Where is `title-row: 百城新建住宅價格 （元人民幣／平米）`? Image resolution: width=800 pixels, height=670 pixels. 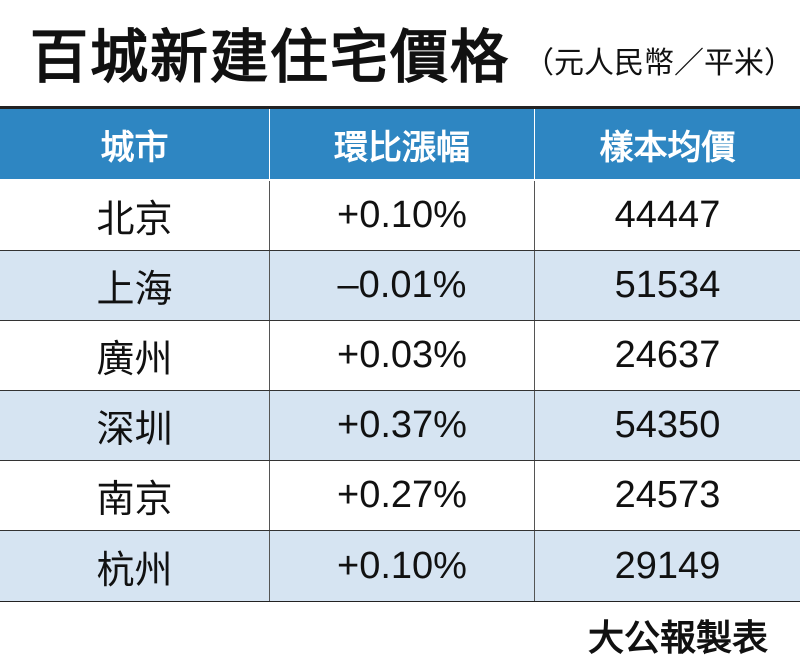 title-row: 百城新建住宅價格 （元人民幣／平米） is located at coordinates (412, 57).